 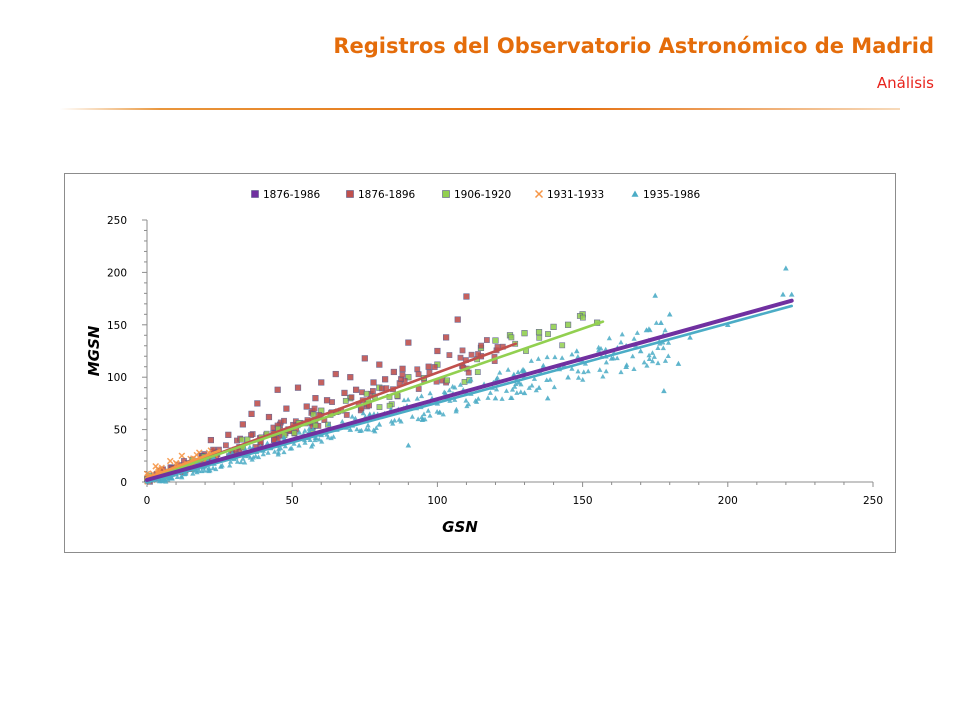 I want to click on legend-label: 1931-1933, so click(x=575, y=195).